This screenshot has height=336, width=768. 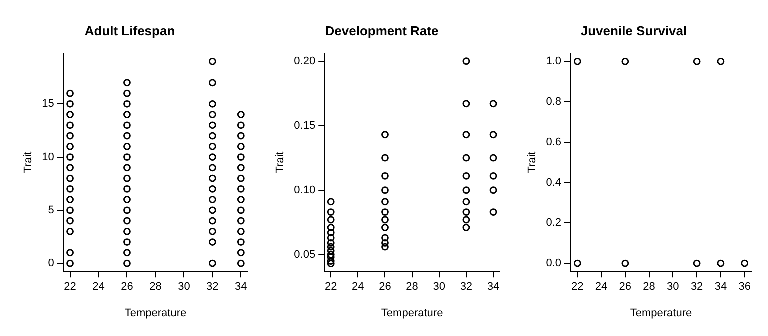 What do you see at coordinates (305, 126) in the screenshot?
I see `y-tick-label: 0.15` at bounding box center [305, 126].